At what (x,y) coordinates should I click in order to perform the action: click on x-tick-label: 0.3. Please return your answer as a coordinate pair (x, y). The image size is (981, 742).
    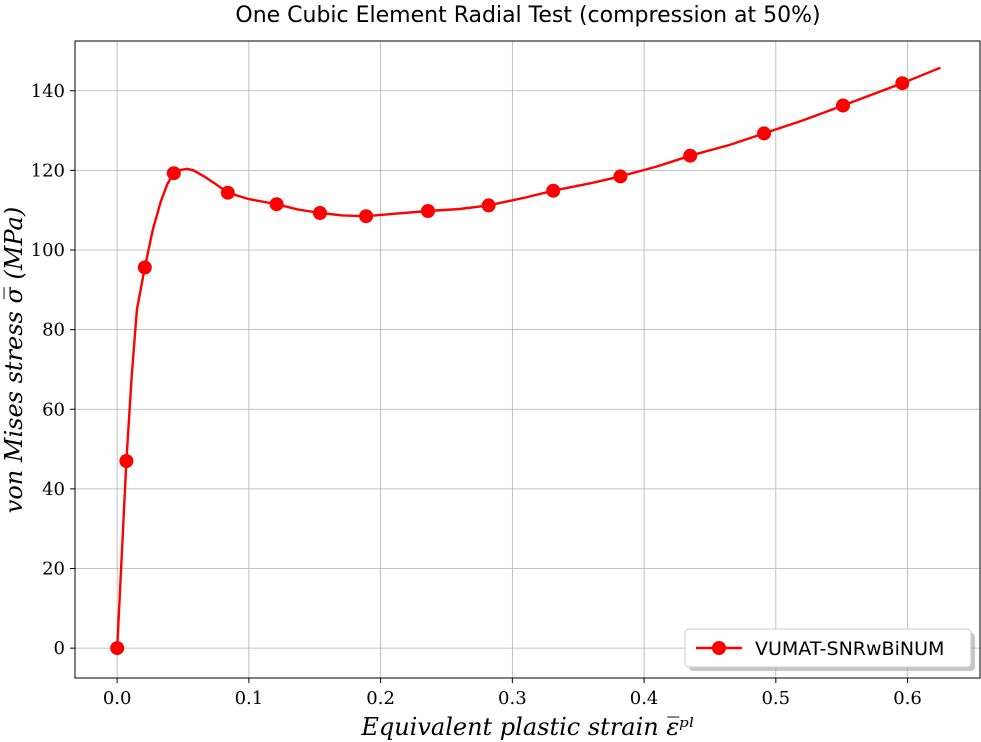
    Looking at the image, I should click on (512, 698).